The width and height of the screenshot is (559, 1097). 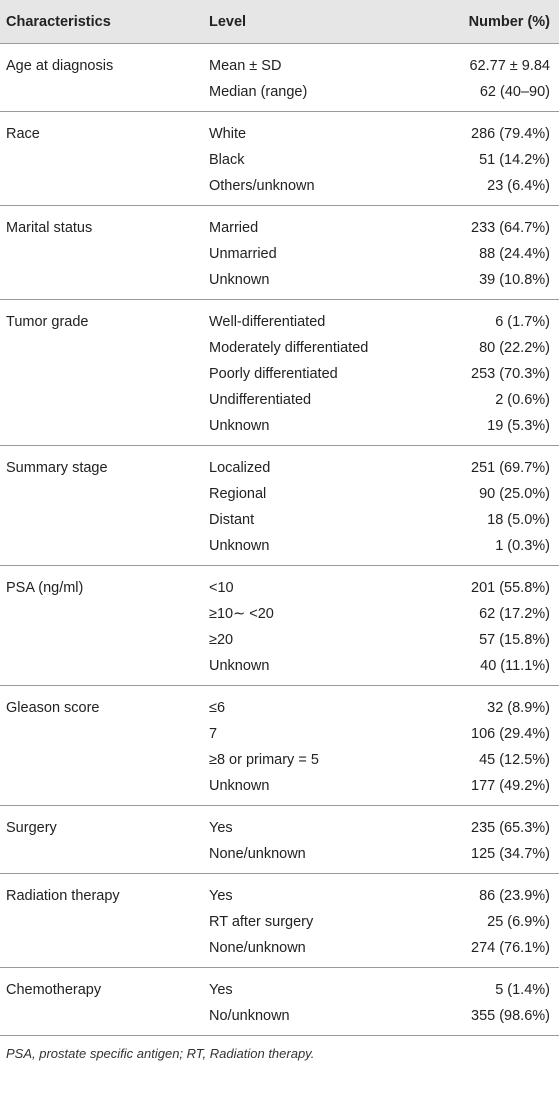 I want to click on table-row: Radiation therapy Yes 86 (23.9%), so click(x=279, y=896).